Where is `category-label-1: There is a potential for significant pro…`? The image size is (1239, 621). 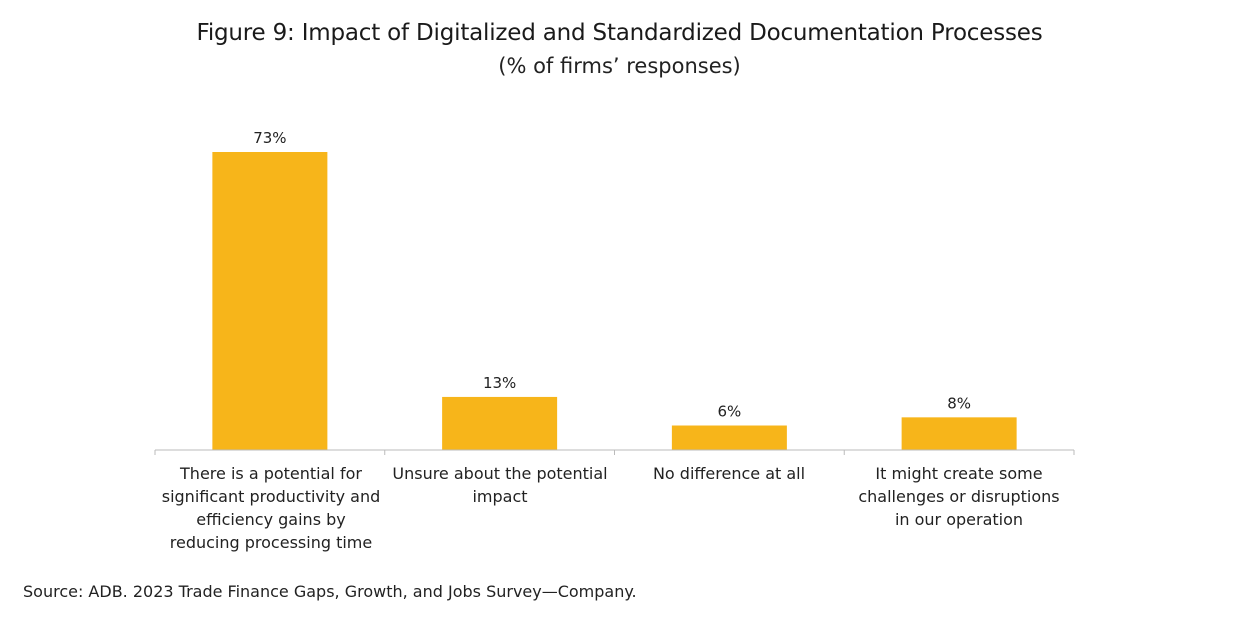
category-label-1: There is a potential for significant pro… is located at coordinates (271, 508).